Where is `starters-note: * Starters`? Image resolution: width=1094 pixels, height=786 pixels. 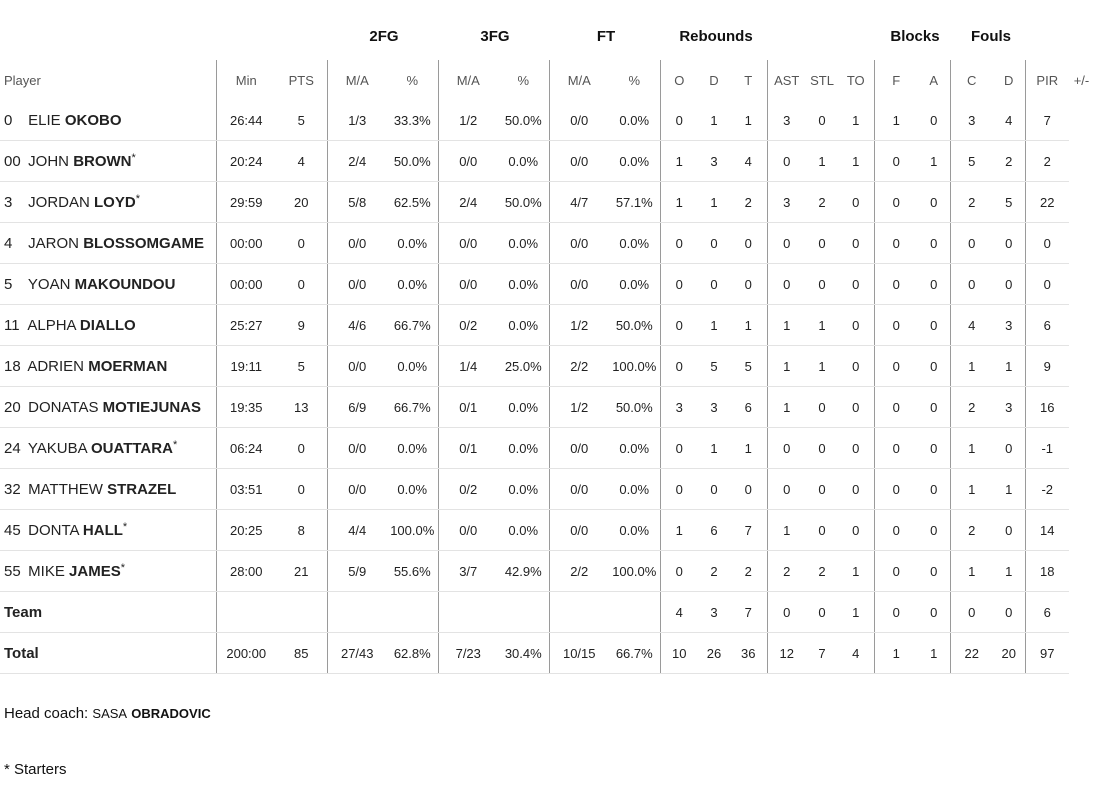 starters-note: * Starters is located at coordinates (35, 769).